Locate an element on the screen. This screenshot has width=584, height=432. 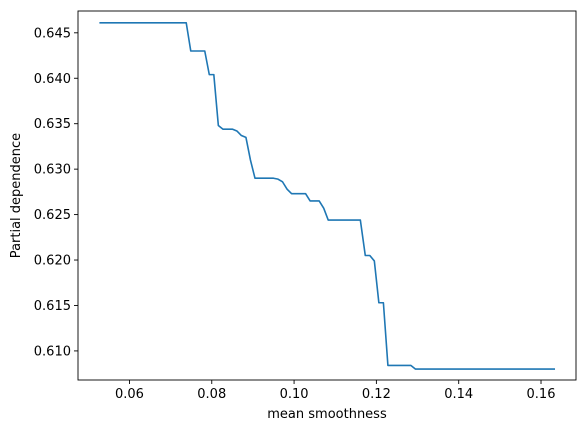
y-axis-label: Partial dependence is located at coordinates (16, 195).